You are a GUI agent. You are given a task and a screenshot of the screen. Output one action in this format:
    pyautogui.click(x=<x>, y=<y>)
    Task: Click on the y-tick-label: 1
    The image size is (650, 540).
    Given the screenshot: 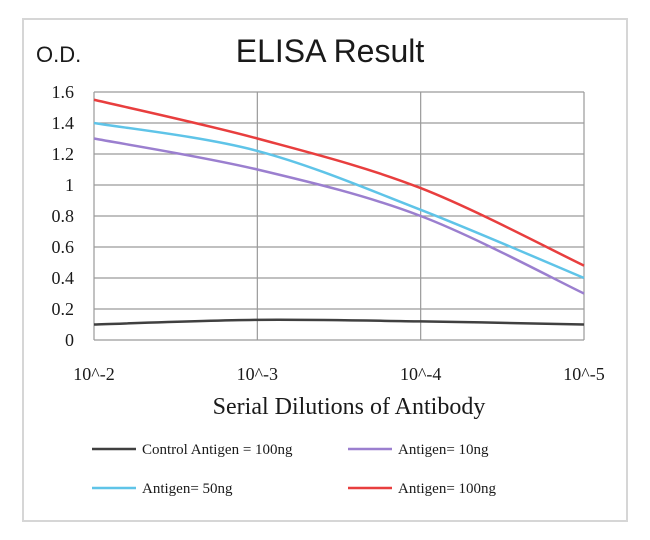 What is the action you would take?
    pyautogui.click(x=69, y=185)
    